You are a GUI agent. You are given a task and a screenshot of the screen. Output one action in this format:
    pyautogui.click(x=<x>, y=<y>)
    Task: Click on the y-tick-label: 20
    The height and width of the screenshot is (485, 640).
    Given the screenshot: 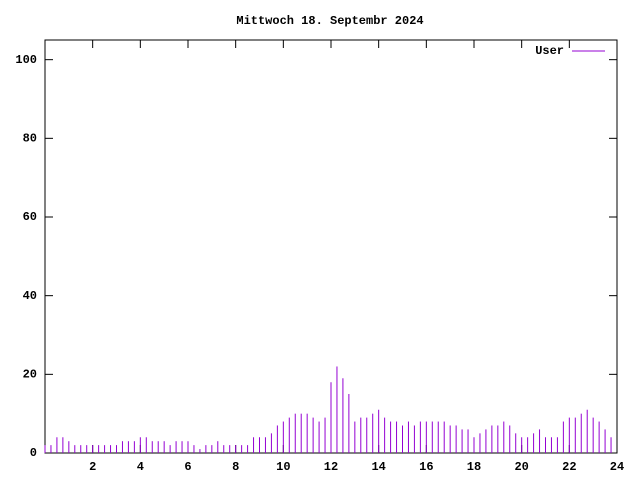 What is the action you would take?
    pyautogui.click(x=30, y=375)
    